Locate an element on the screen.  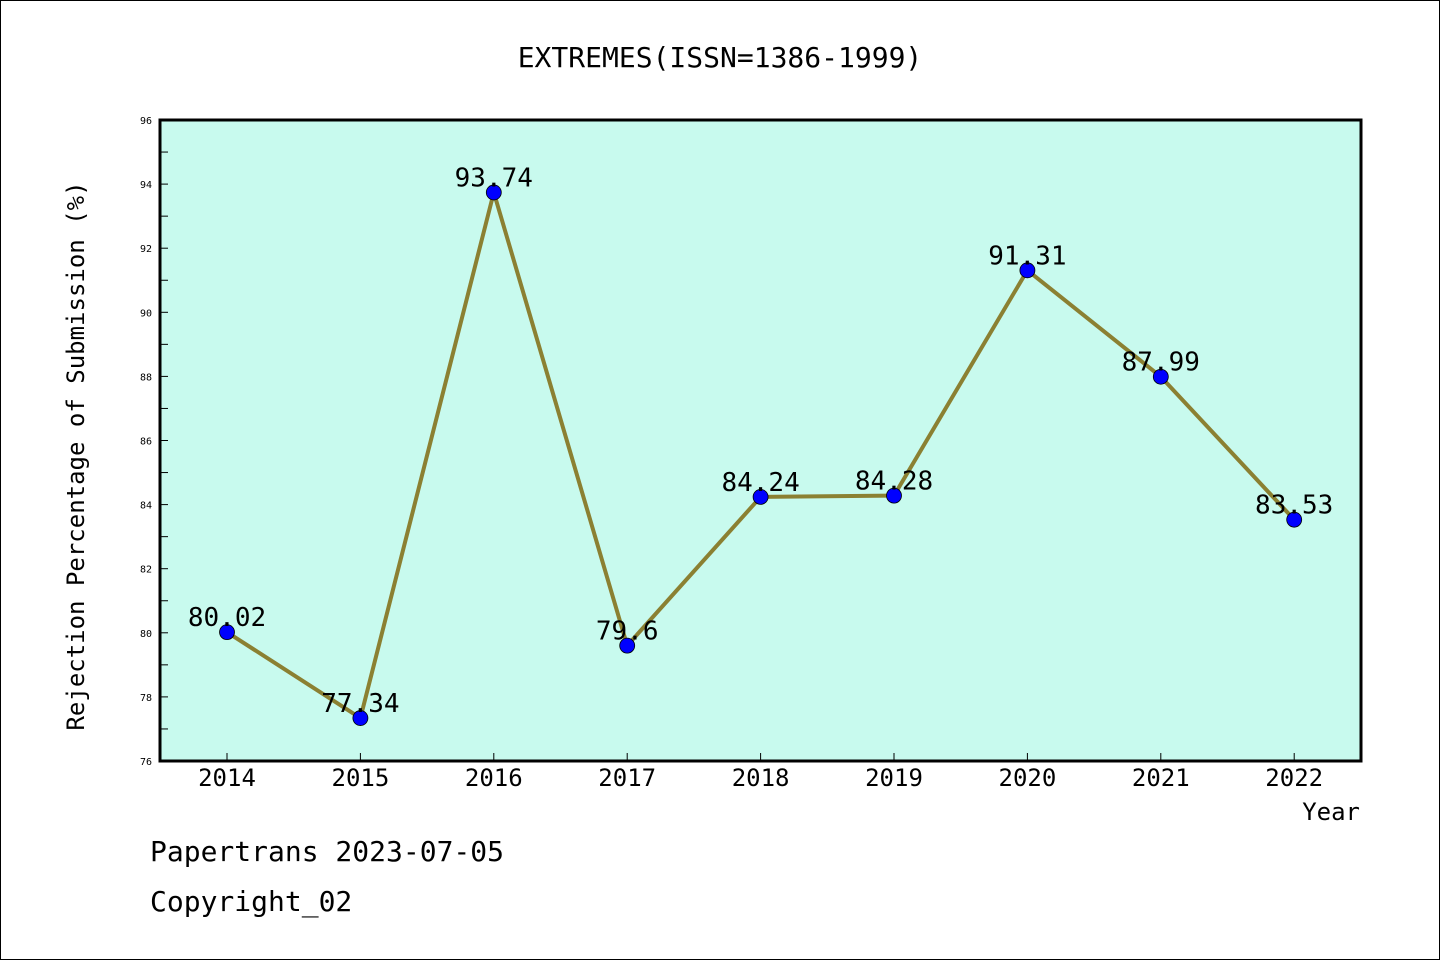
data-label: 91.31 is located at coordinates (1027, 256).